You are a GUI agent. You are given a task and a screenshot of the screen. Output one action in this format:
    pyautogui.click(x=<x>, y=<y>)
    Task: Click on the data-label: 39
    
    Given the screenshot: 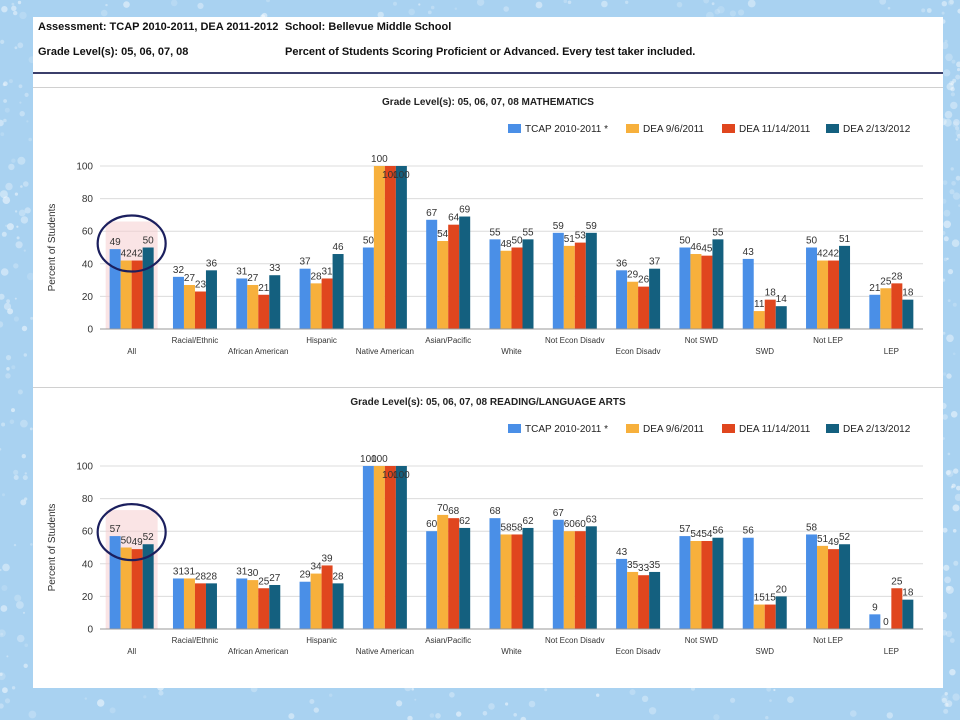 What is the action you would take?
    pyautogui.click(x=328, y=558)
    